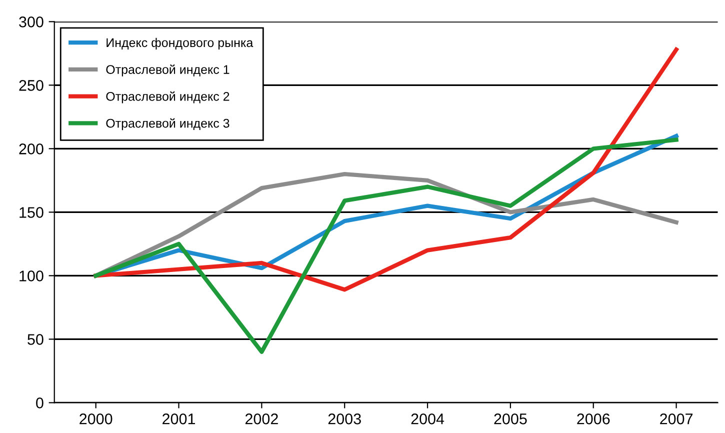 The image size is (725, 433). I want to click on x-tick-label: 2006, so click(593, 419).